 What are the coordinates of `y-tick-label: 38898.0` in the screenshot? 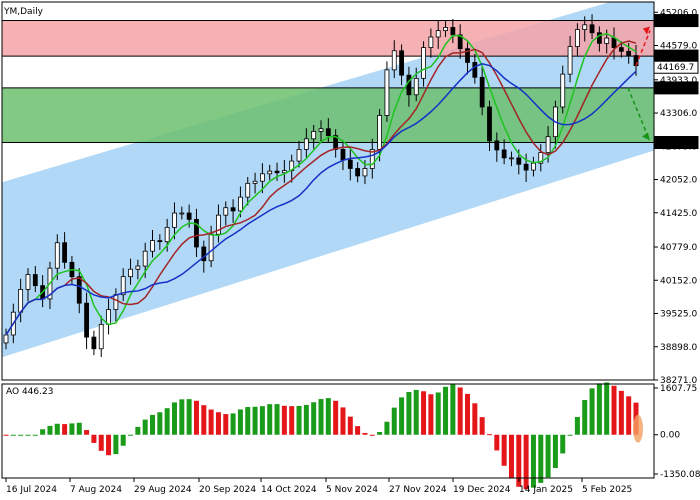 It's located at (678, 348).